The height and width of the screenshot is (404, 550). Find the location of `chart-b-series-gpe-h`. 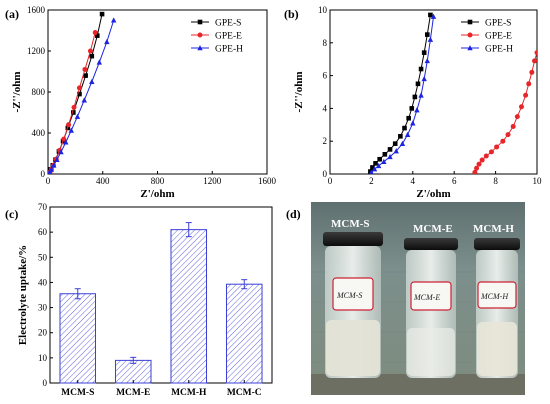

chart-b-series-gpe-h is located at coordinates (403, 93).